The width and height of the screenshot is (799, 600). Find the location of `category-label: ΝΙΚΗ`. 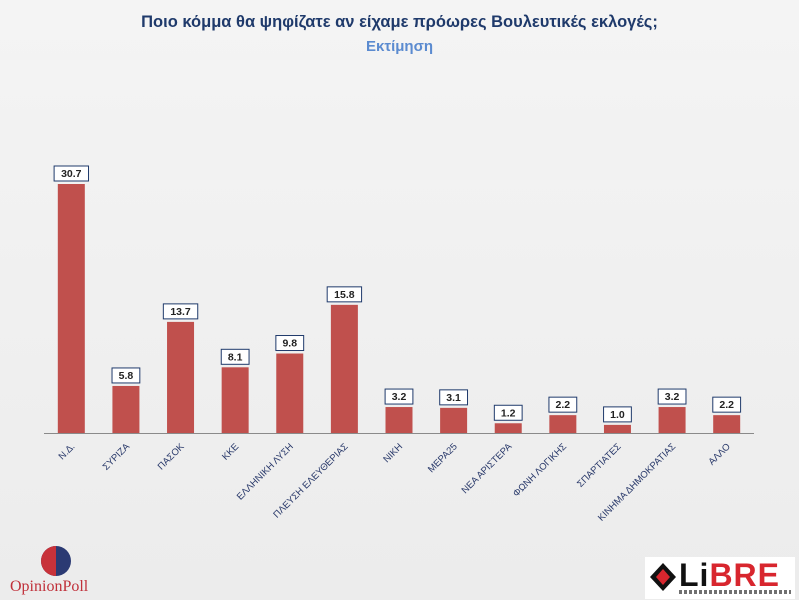

category-label: ΝΙΚΗ is located at coordinates (393, 453).